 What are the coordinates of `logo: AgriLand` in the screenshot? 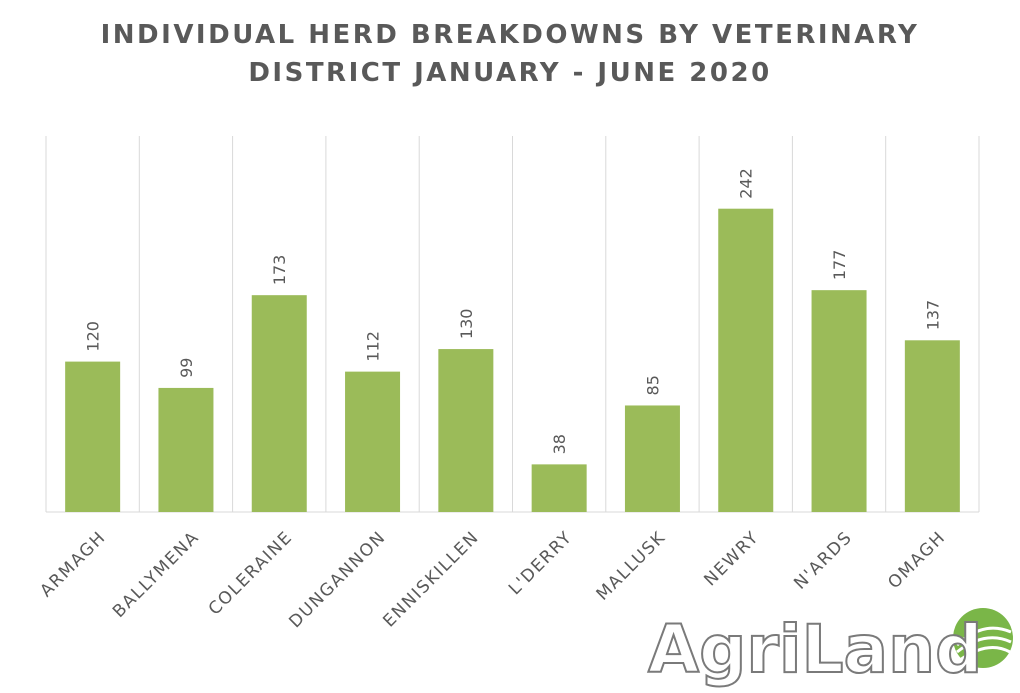 It's located at (830, 648).